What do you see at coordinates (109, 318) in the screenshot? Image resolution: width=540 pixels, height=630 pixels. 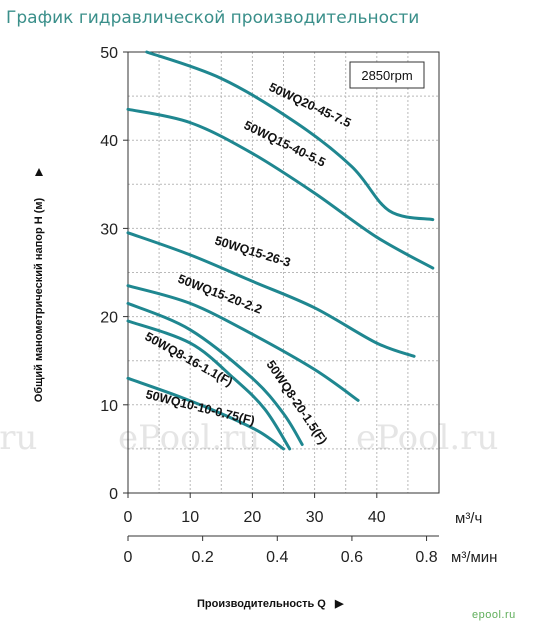 I see `y-tick-label: 20` at bounding box center [109, 318].